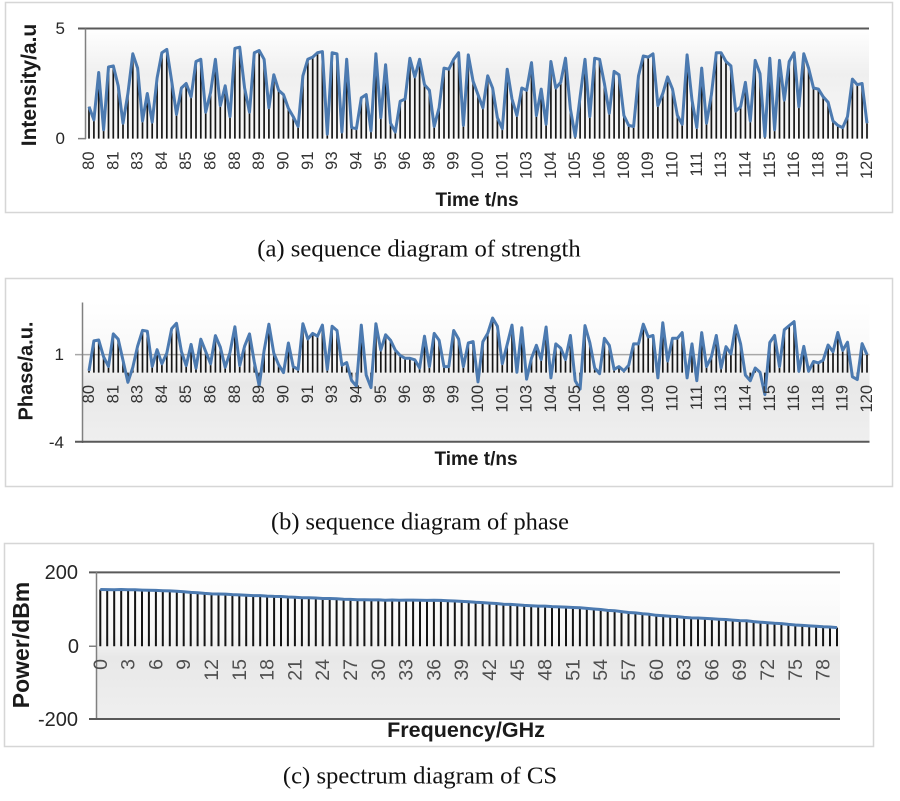  What do you see at coordinates (295, 670) in the screenshot?
I see `svg-text: 21` at bounding box center [295, 670].